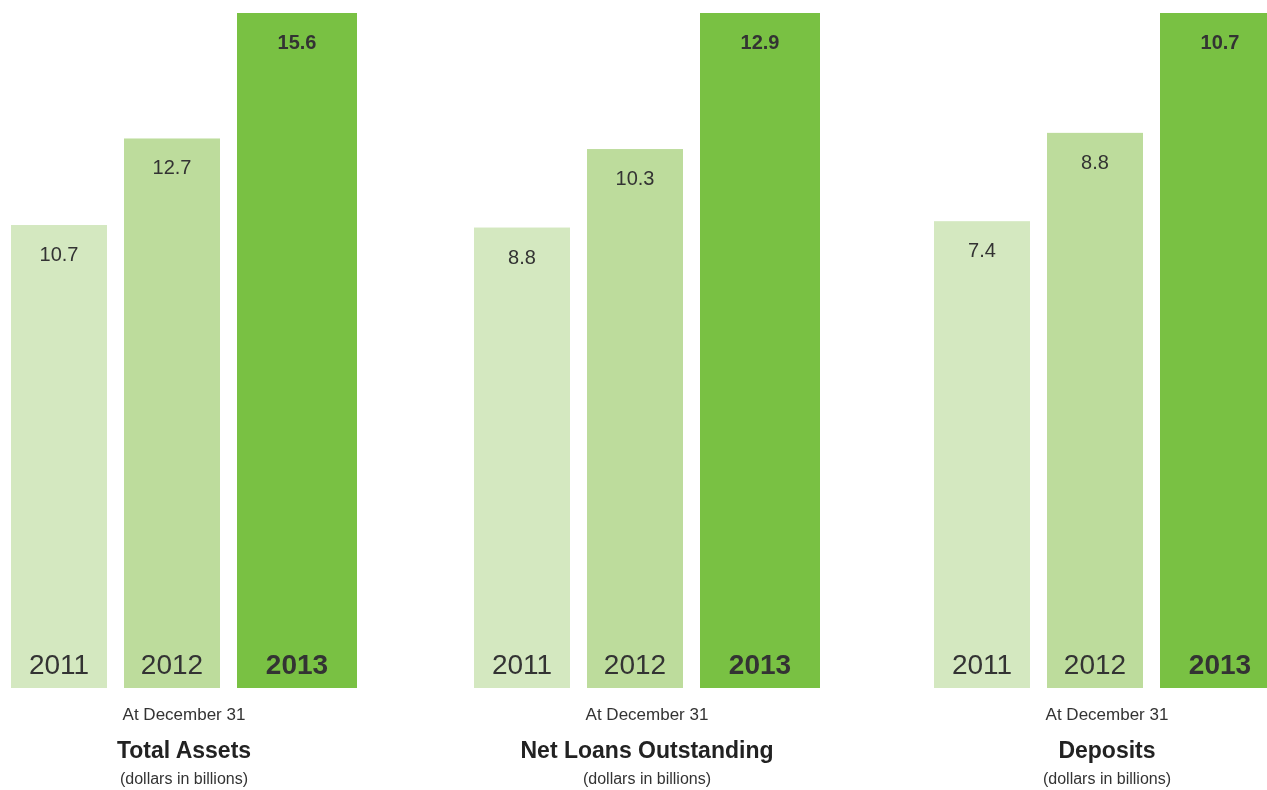 Image resolution: width=1267 pixels, height=790 pixels. What do you see at coordinates (635, 178) in the screenshot?
I see `data-label: 10.3` at bounding box center [635, 178].